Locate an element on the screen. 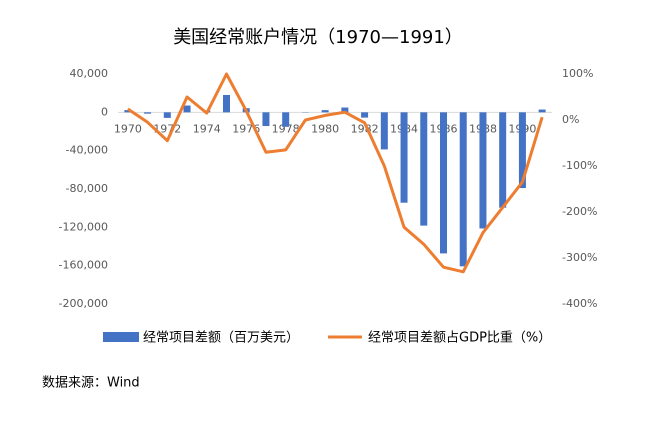 The height and width of the screenshot is (433, 668). y-tick-label: 40,000 is located at coordinates (89, 73).